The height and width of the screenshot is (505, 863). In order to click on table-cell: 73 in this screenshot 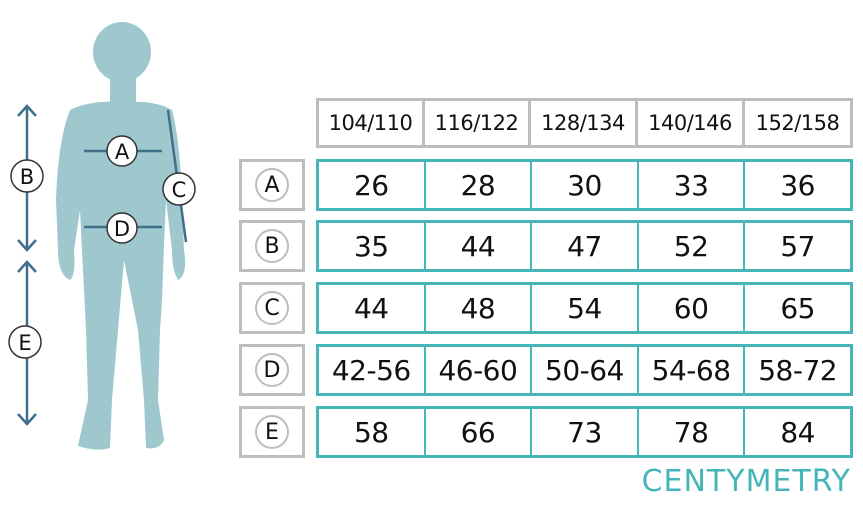, I will do `click(585, 432)`.